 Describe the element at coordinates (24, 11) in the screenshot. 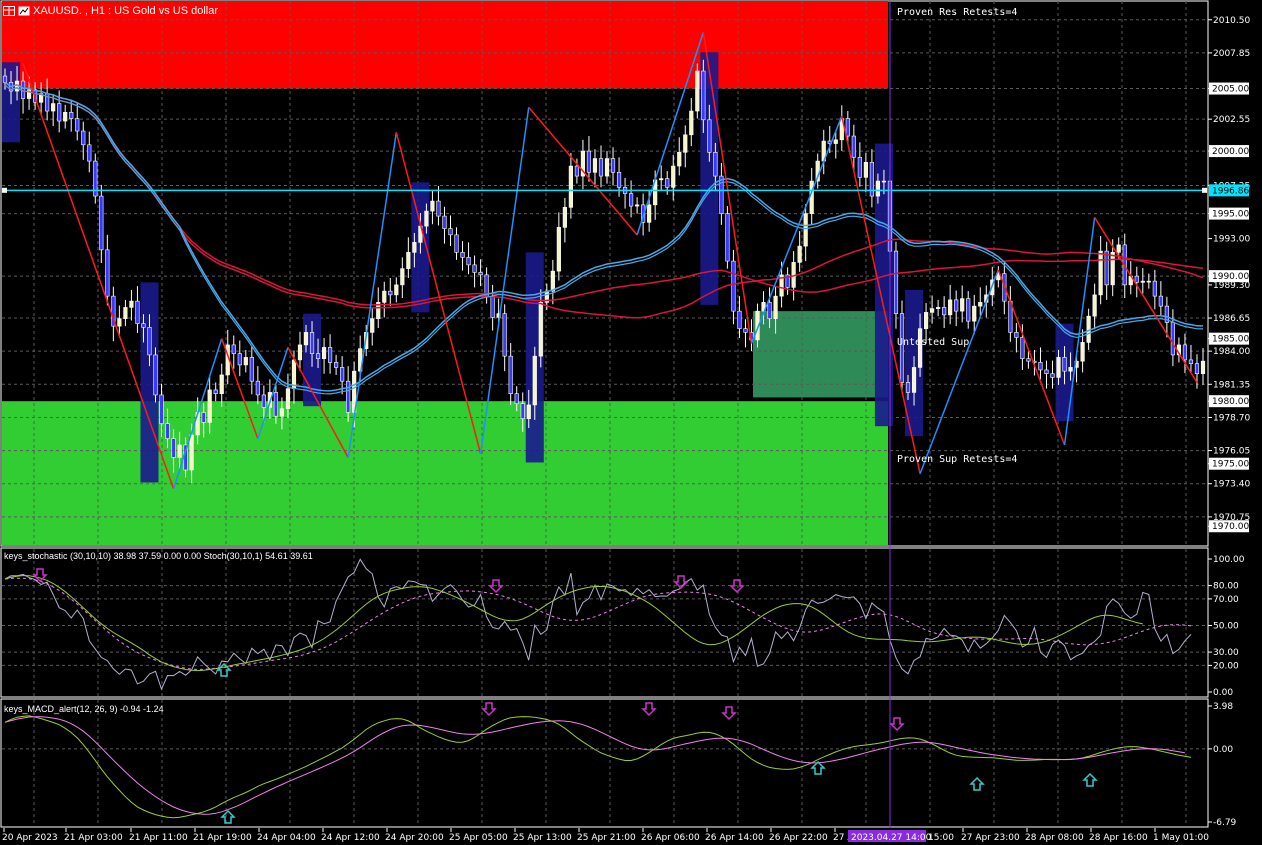

I see `chart-mode-icon` at that location.